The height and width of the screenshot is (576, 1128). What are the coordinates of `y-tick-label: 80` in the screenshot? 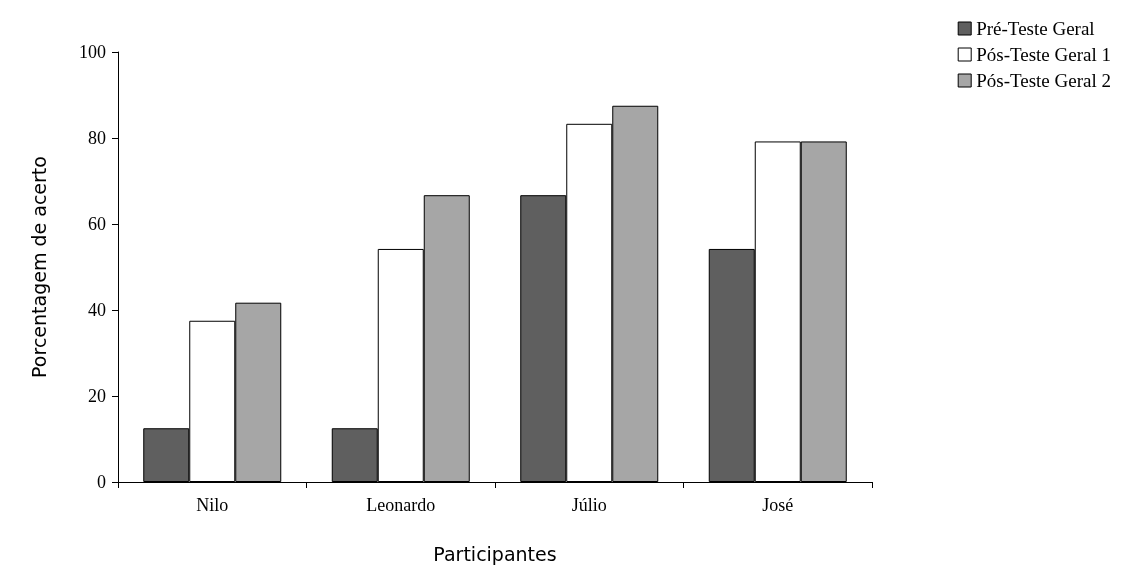 It's located at (97, 138).